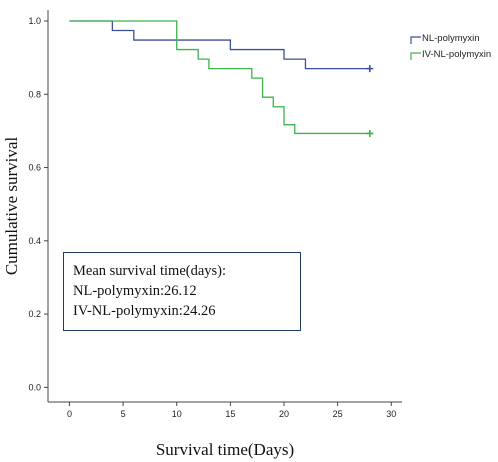 The height and width of the screenshot is (462, 498). I want to click on x-axis-ticks: 0 5 10 15 20 25 30, so click(231, 410).